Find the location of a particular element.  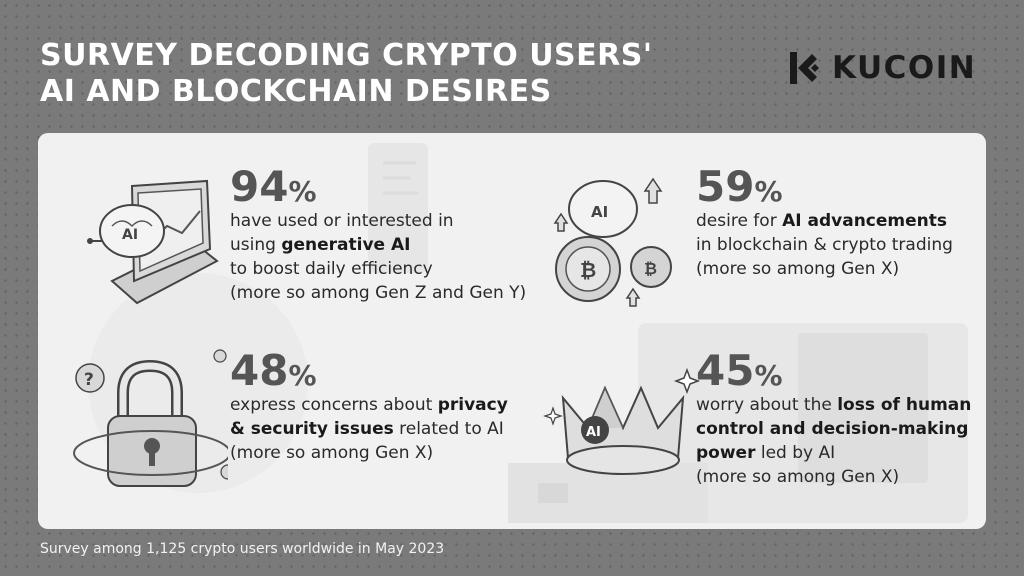

stat-percent: 59% is located at coordinates (824, 187).